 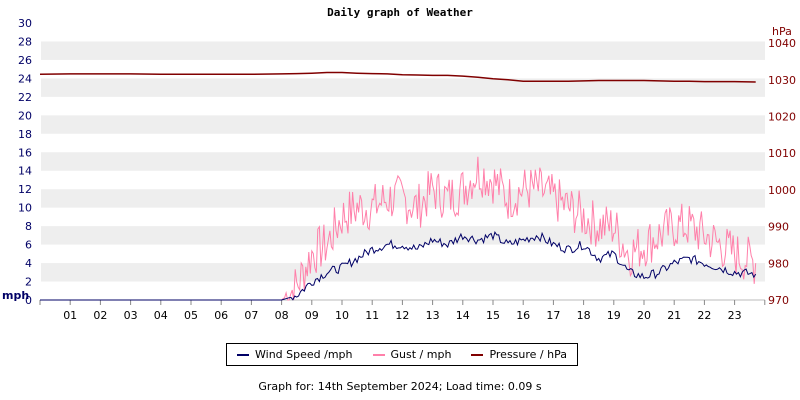 I want to click on svg-text: 08, so click(x=282, y=315).